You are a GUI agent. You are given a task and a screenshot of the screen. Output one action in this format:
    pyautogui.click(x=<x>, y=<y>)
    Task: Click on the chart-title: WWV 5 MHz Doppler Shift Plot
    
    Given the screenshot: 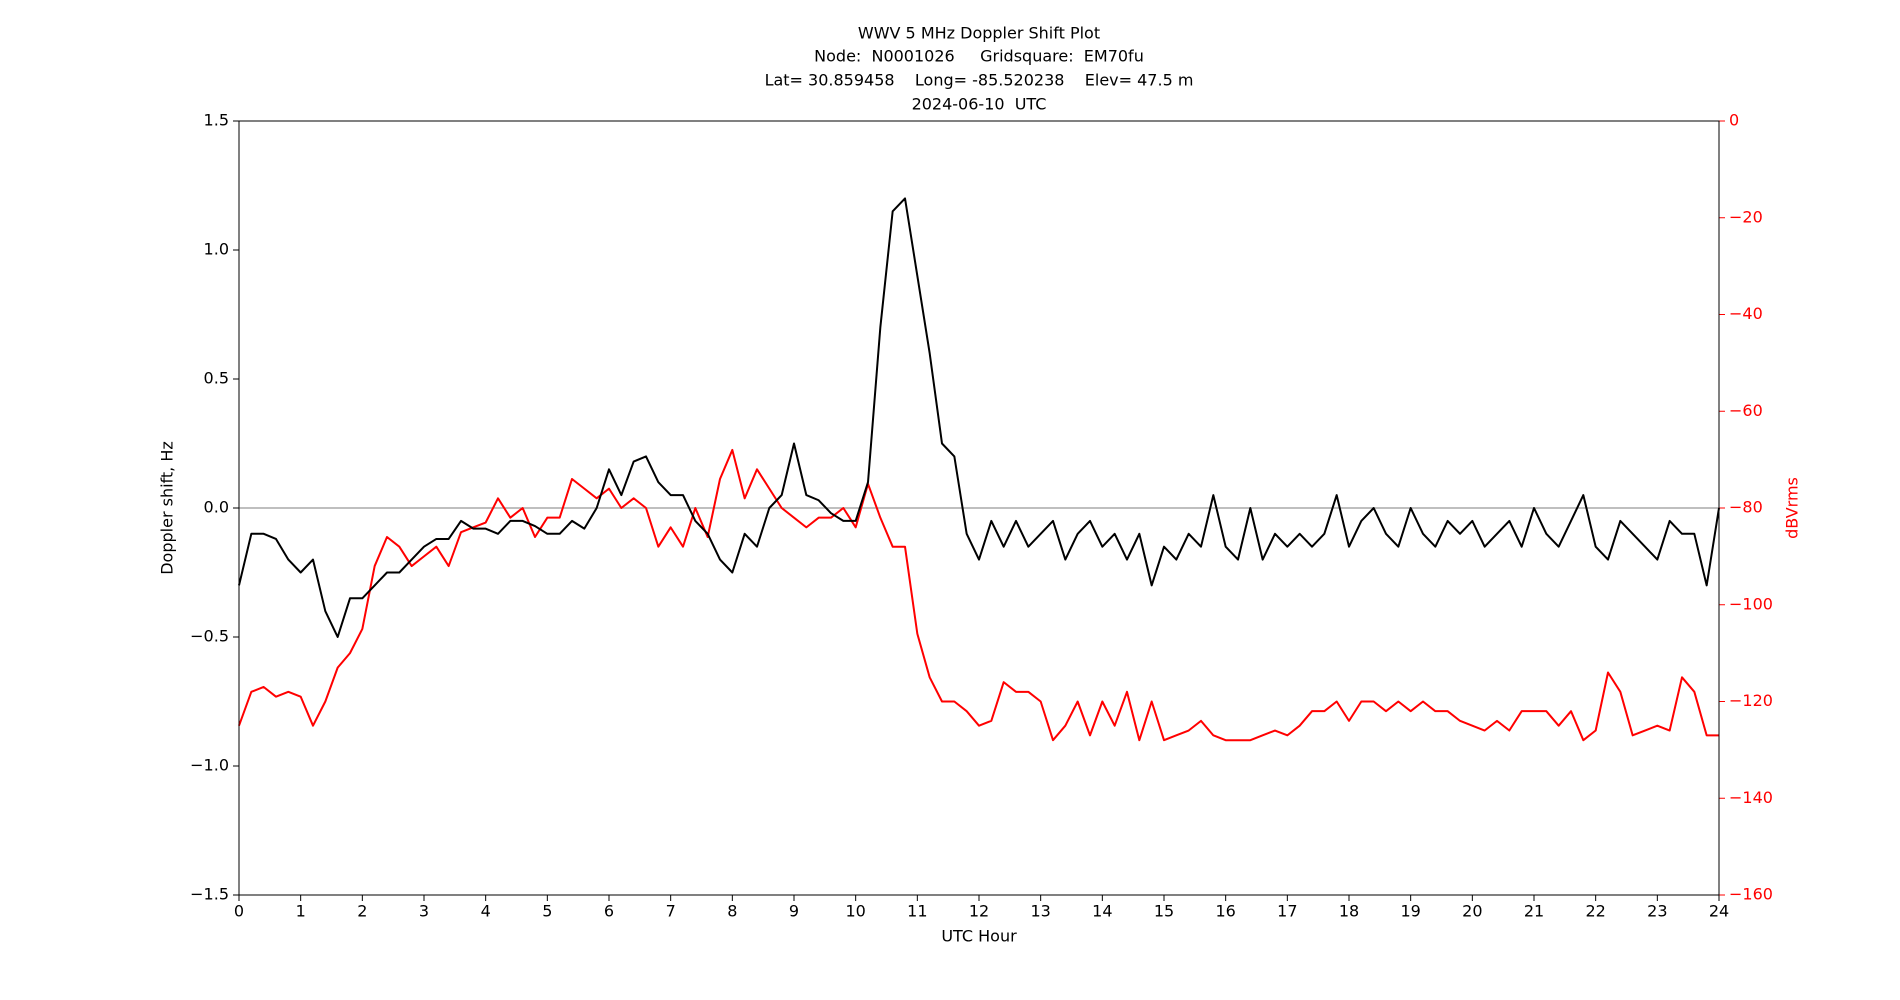 What is the action you would take?
    pyautogui.click(x=979, y=33)
    